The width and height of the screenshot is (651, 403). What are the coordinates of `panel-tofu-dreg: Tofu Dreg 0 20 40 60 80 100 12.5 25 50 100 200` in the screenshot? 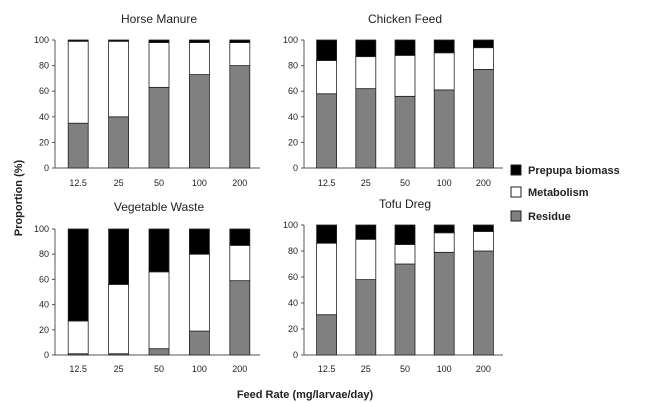 It's located at (393, 285).